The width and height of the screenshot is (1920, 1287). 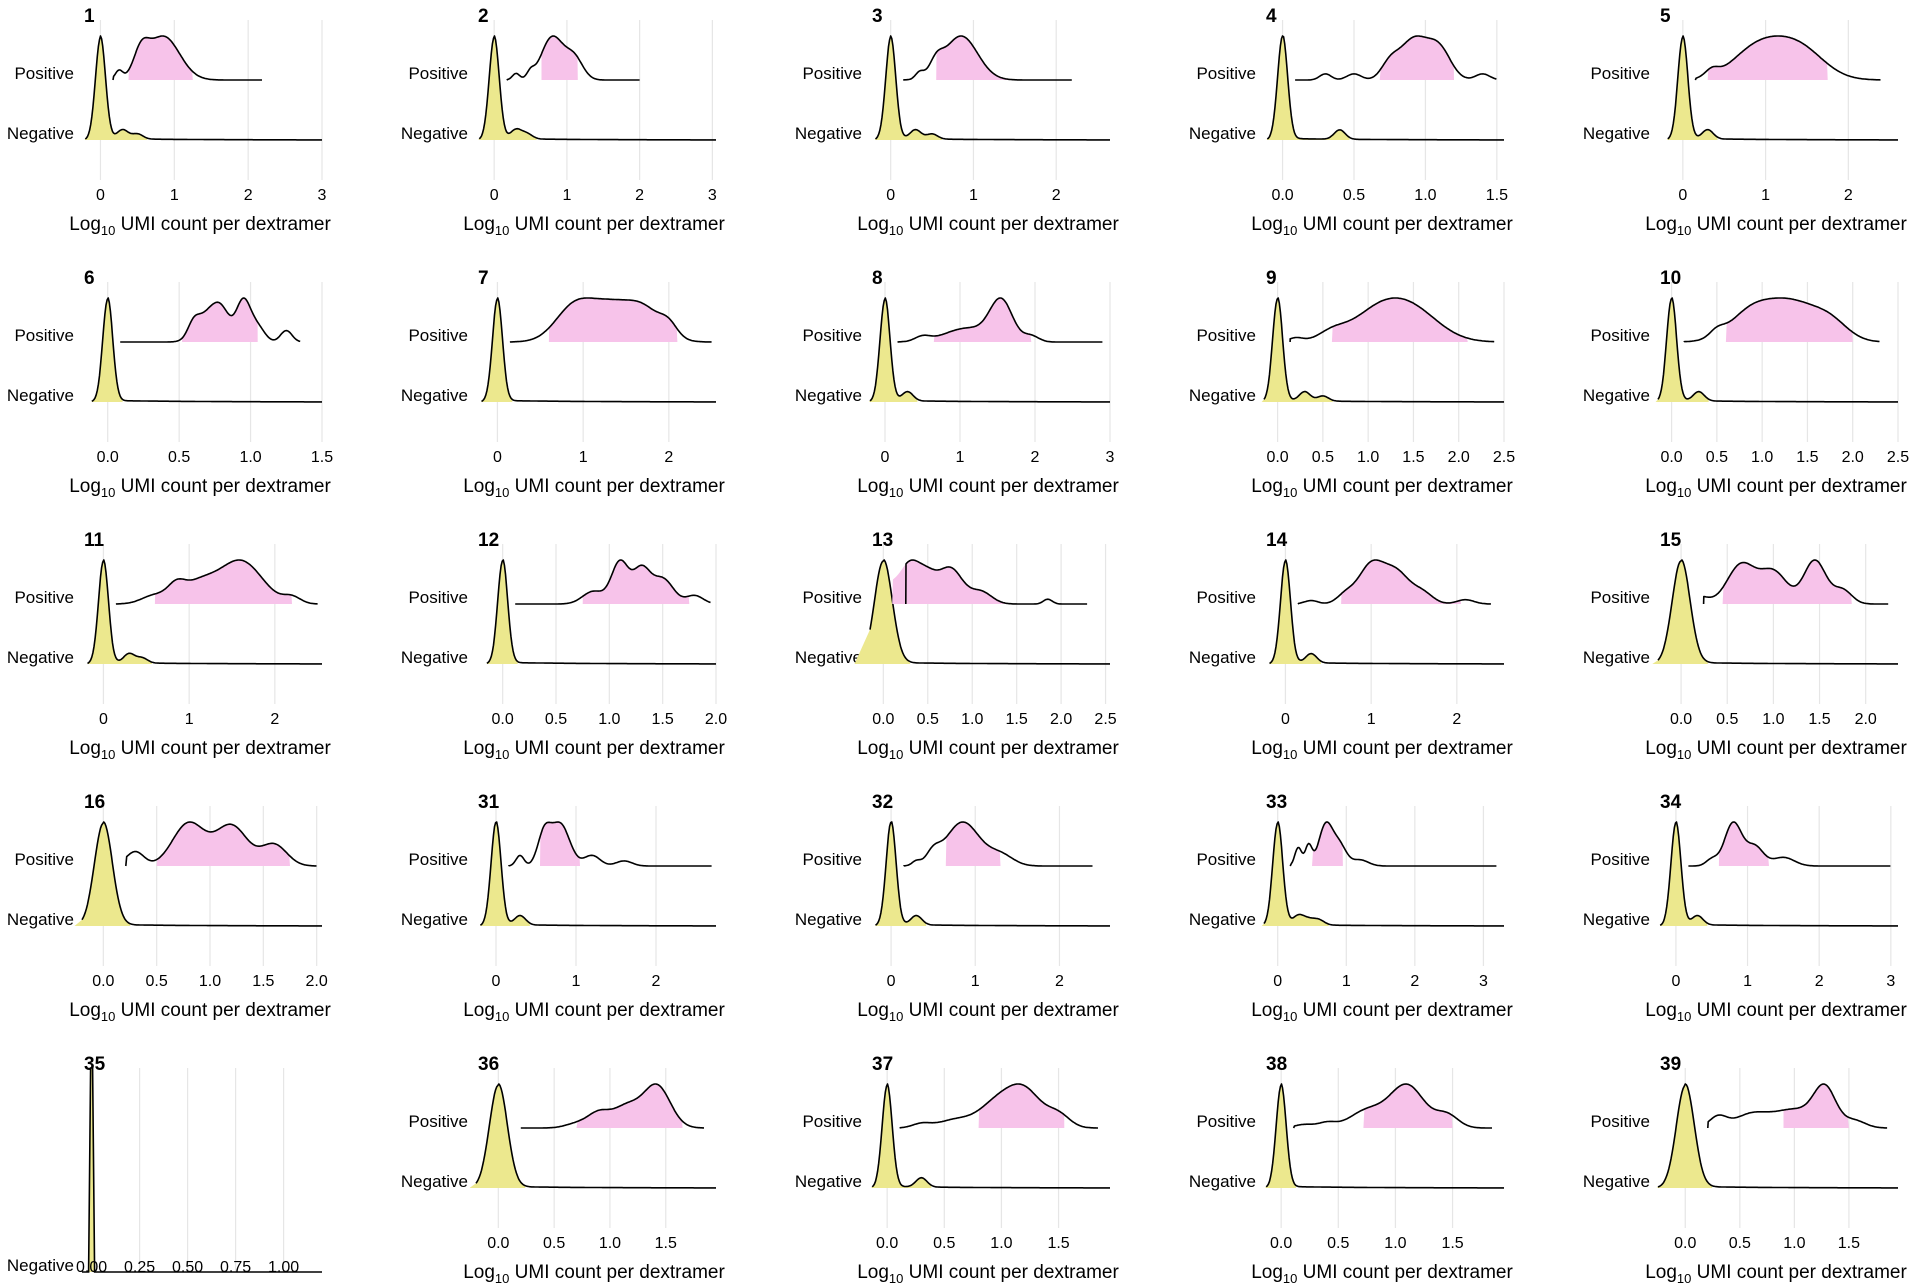 What do you see at coordinates (1671, 802) in the screenshot?
I see `panel-number: 34` at bounding box center [1671, 802].